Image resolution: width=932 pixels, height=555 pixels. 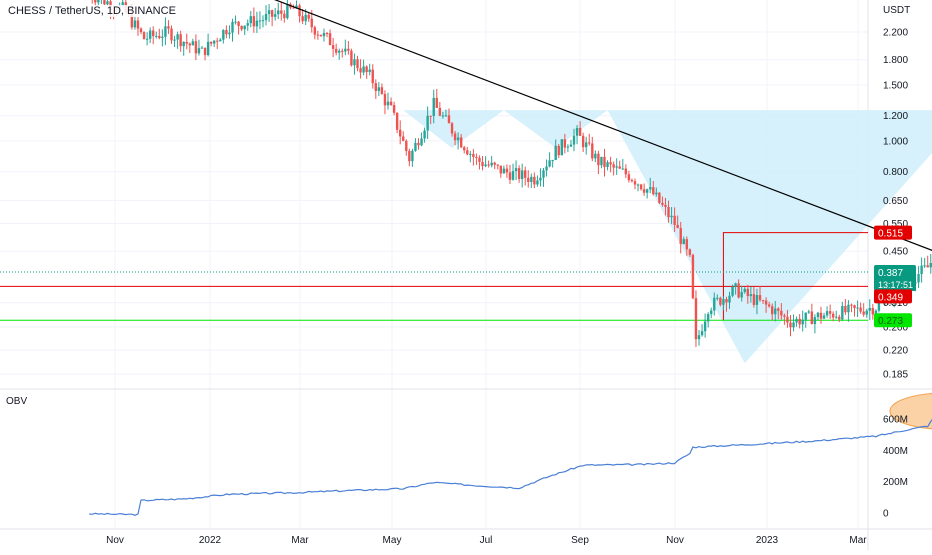 What do you see at coordinates (858, 540) in the screenshot?
I see `time-tick-label: Mar` at bounding box center [858, 540].